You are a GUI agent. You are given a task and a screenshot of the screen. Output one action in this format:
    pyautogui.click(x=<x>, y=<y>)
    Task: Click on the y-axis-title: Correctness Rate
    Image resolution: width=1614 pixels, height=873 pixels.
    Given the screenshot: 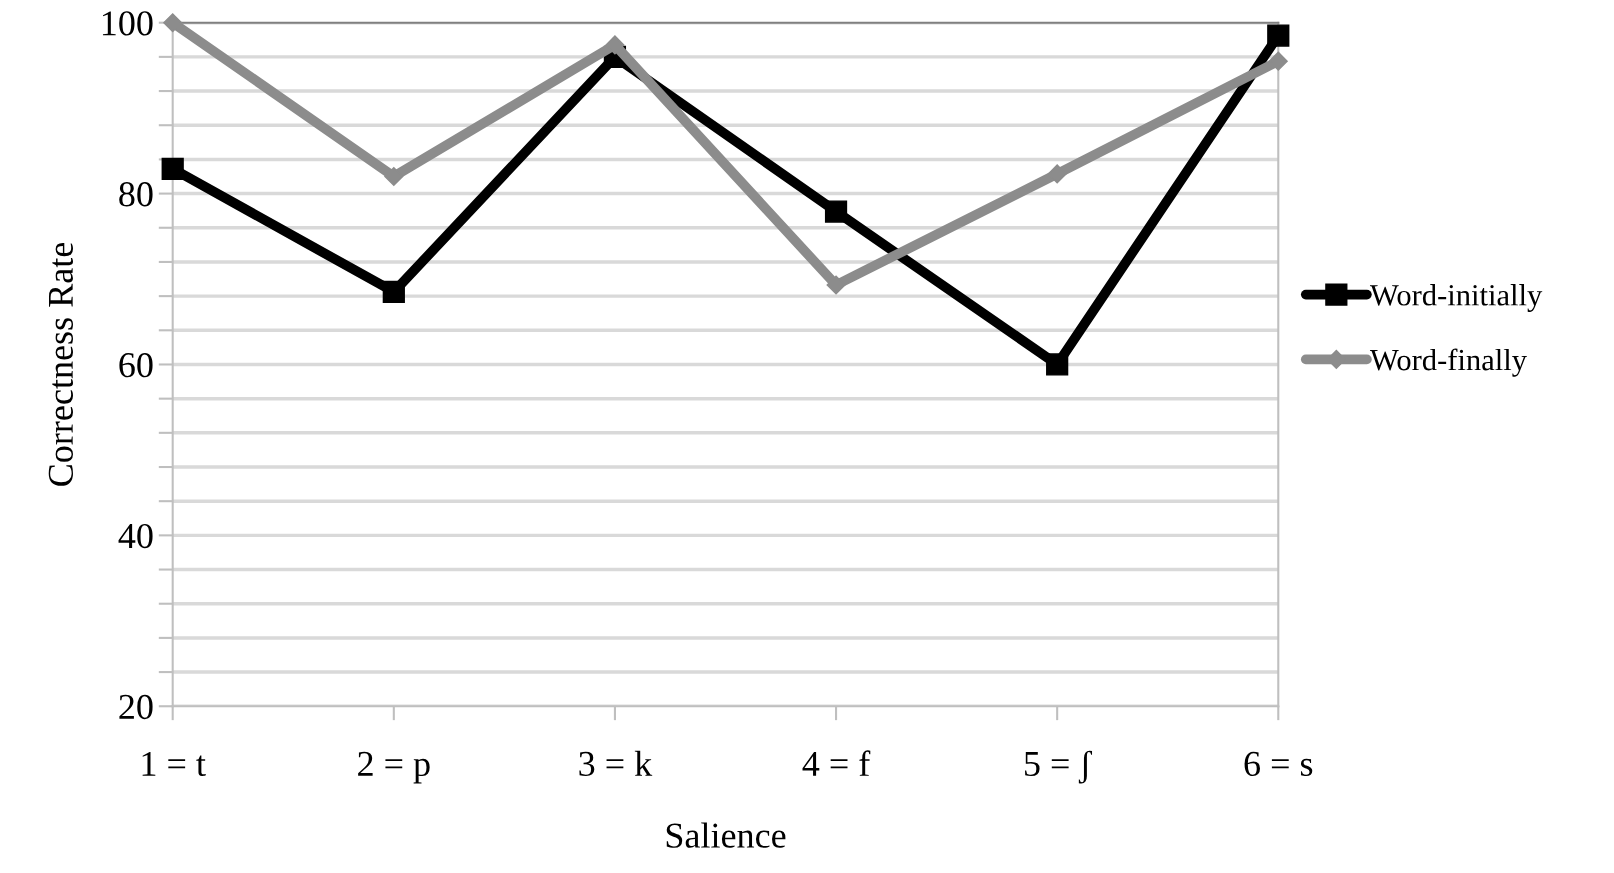 What is the action you would take?
    pyautogui.click(x=60, y=364)
    